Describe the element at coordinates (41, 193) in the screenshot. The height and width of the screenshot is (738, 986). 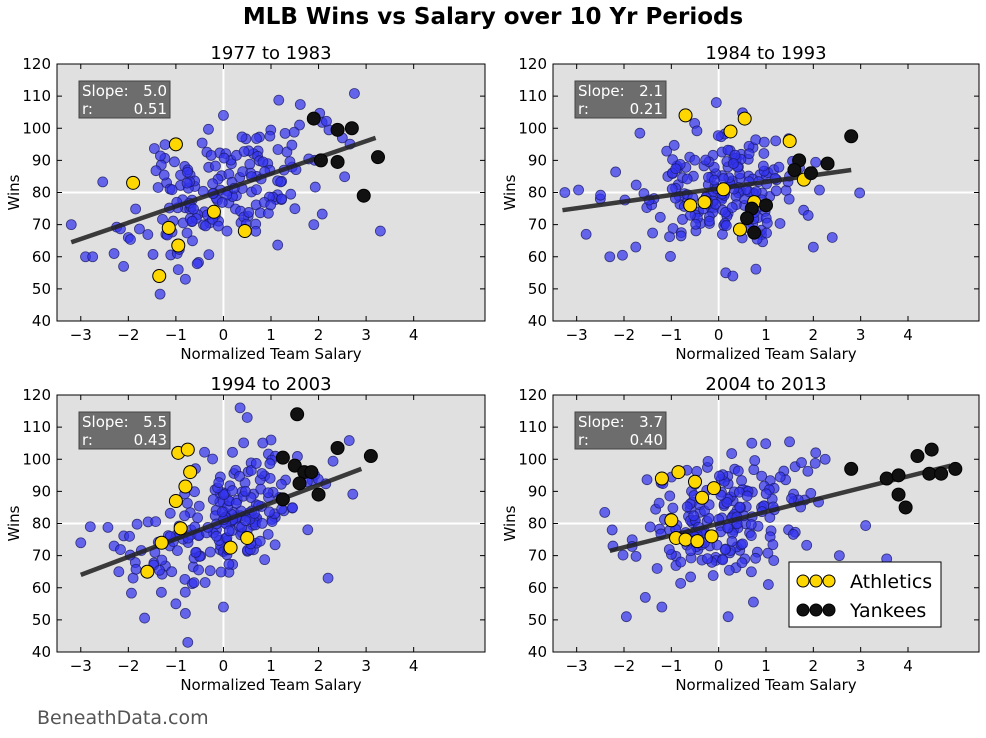
I see `y-tick-label: 80` at that location.